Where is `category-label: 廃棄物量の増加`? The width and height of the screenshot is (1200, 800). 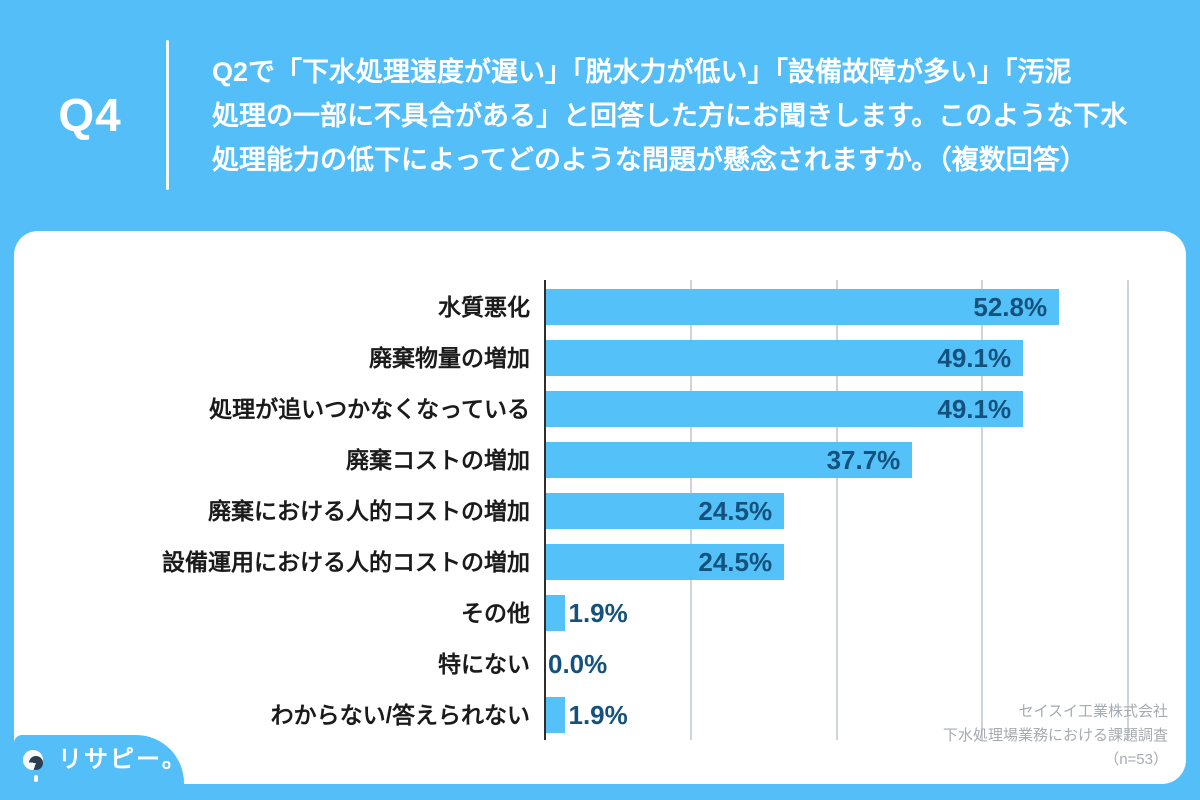 category-label: 廃棄物量の増加 is located at coordinates (449, 358).